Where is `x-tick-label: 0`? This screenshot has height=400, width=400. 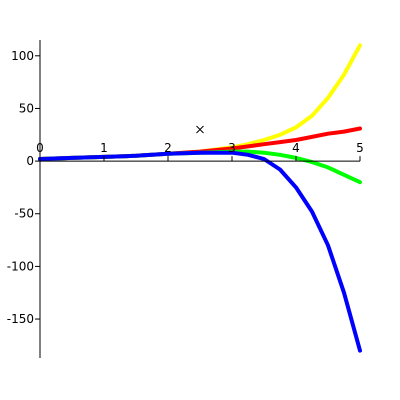 x-tick-label: 0 is located at coordinates (40, 148).